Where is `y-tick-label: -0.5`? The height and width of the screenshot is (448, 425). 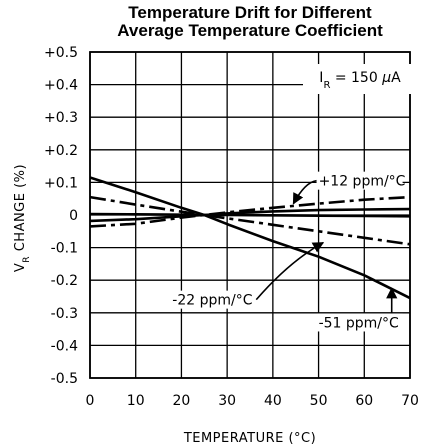 y-tick-label: -0.5 is located at coordinates (64, 379).